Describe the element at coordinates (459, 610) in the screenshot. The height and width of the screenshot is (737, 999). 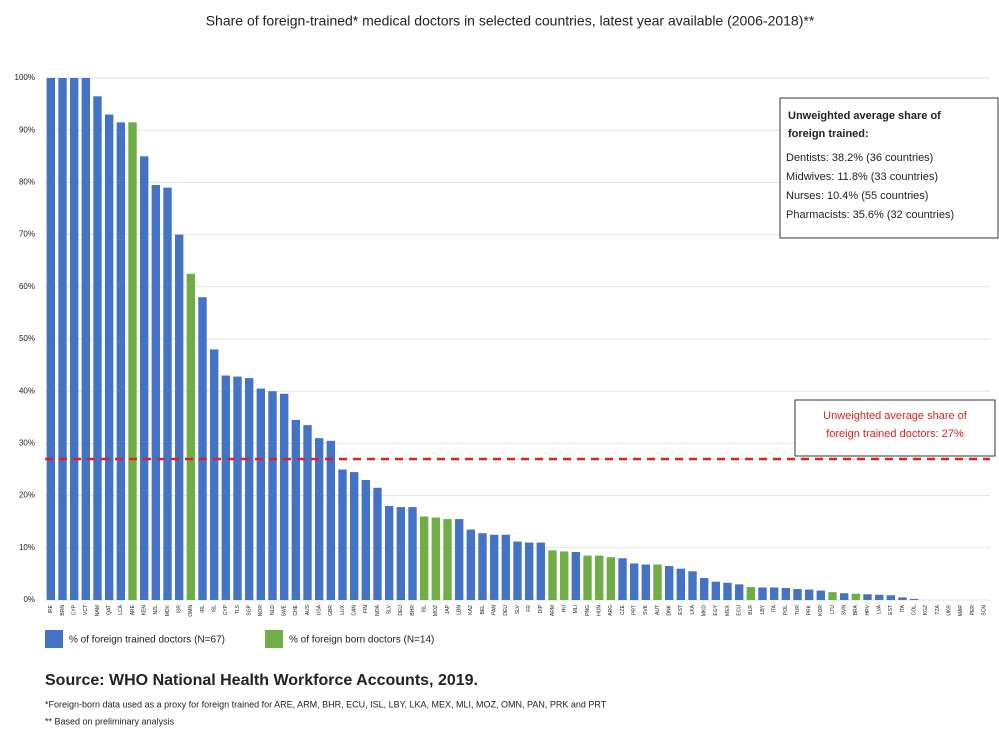
I see `x-tick-label: LBN` at that location.